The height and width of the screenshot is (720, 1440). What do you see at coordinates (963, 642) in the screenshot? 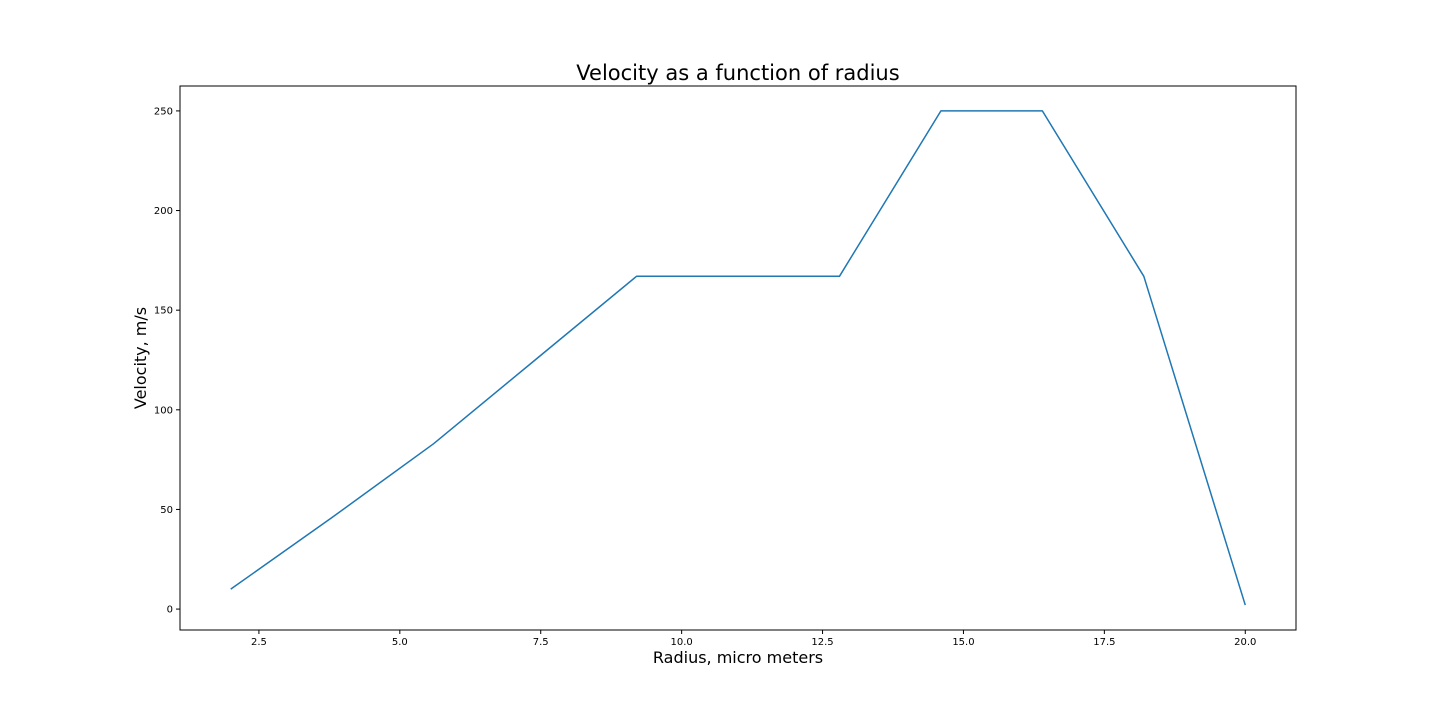
I see `x-tick-label: 15.0` at bounding box center [963, 642].